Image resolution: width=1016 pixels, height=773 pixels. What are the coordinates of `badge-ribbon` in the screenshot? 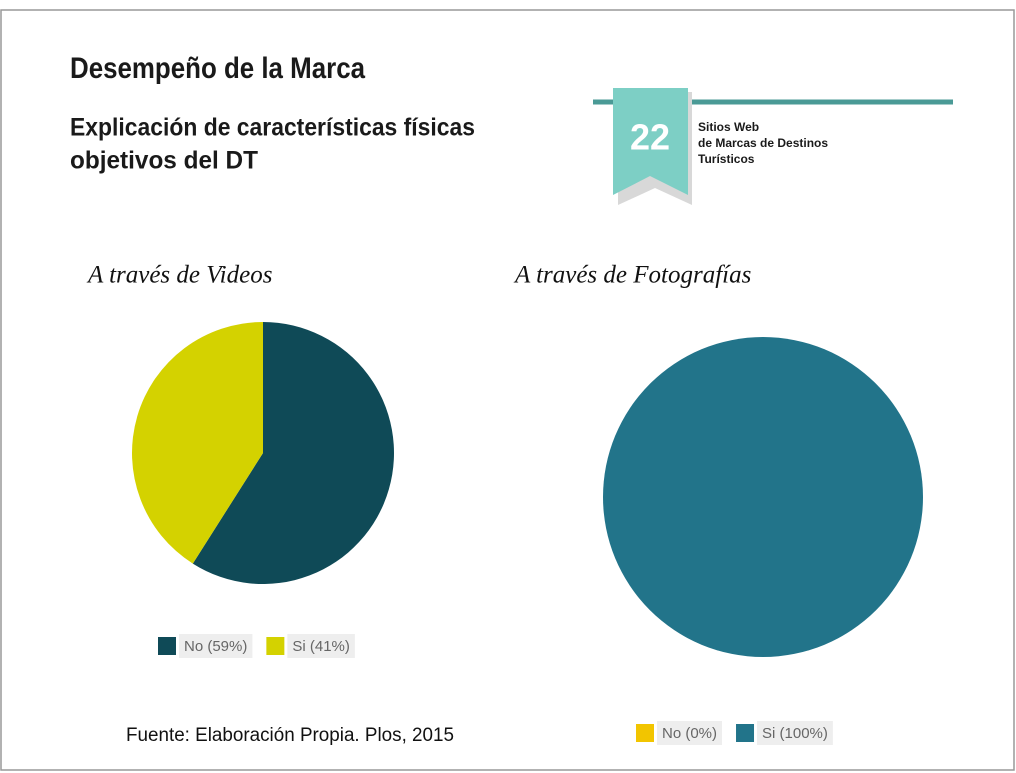 It's located at (650, 141).